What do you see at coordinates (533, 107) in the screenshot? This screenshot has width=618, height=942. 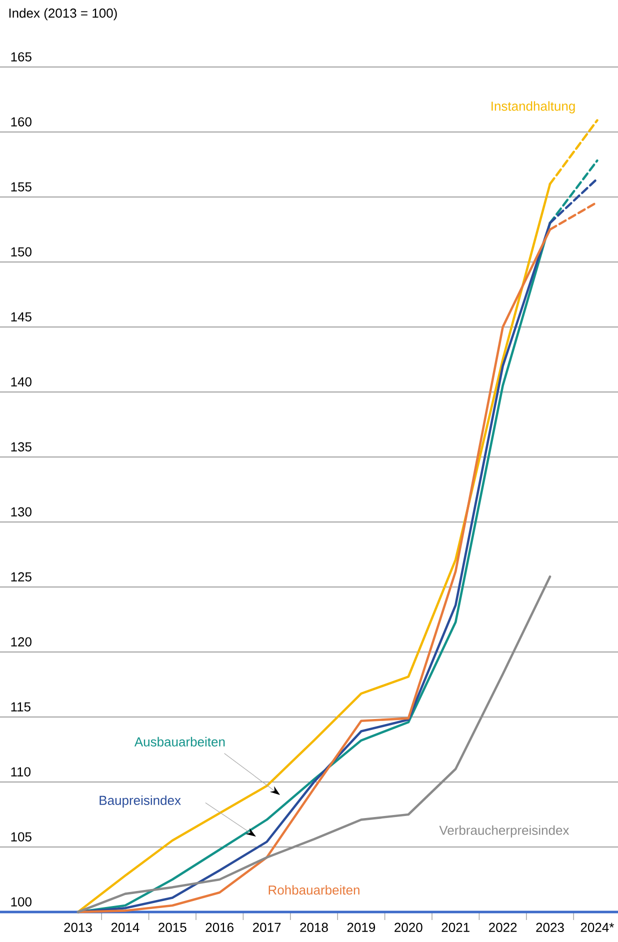 I see `text: Instandhaltung` at bounding box center [533, 107].